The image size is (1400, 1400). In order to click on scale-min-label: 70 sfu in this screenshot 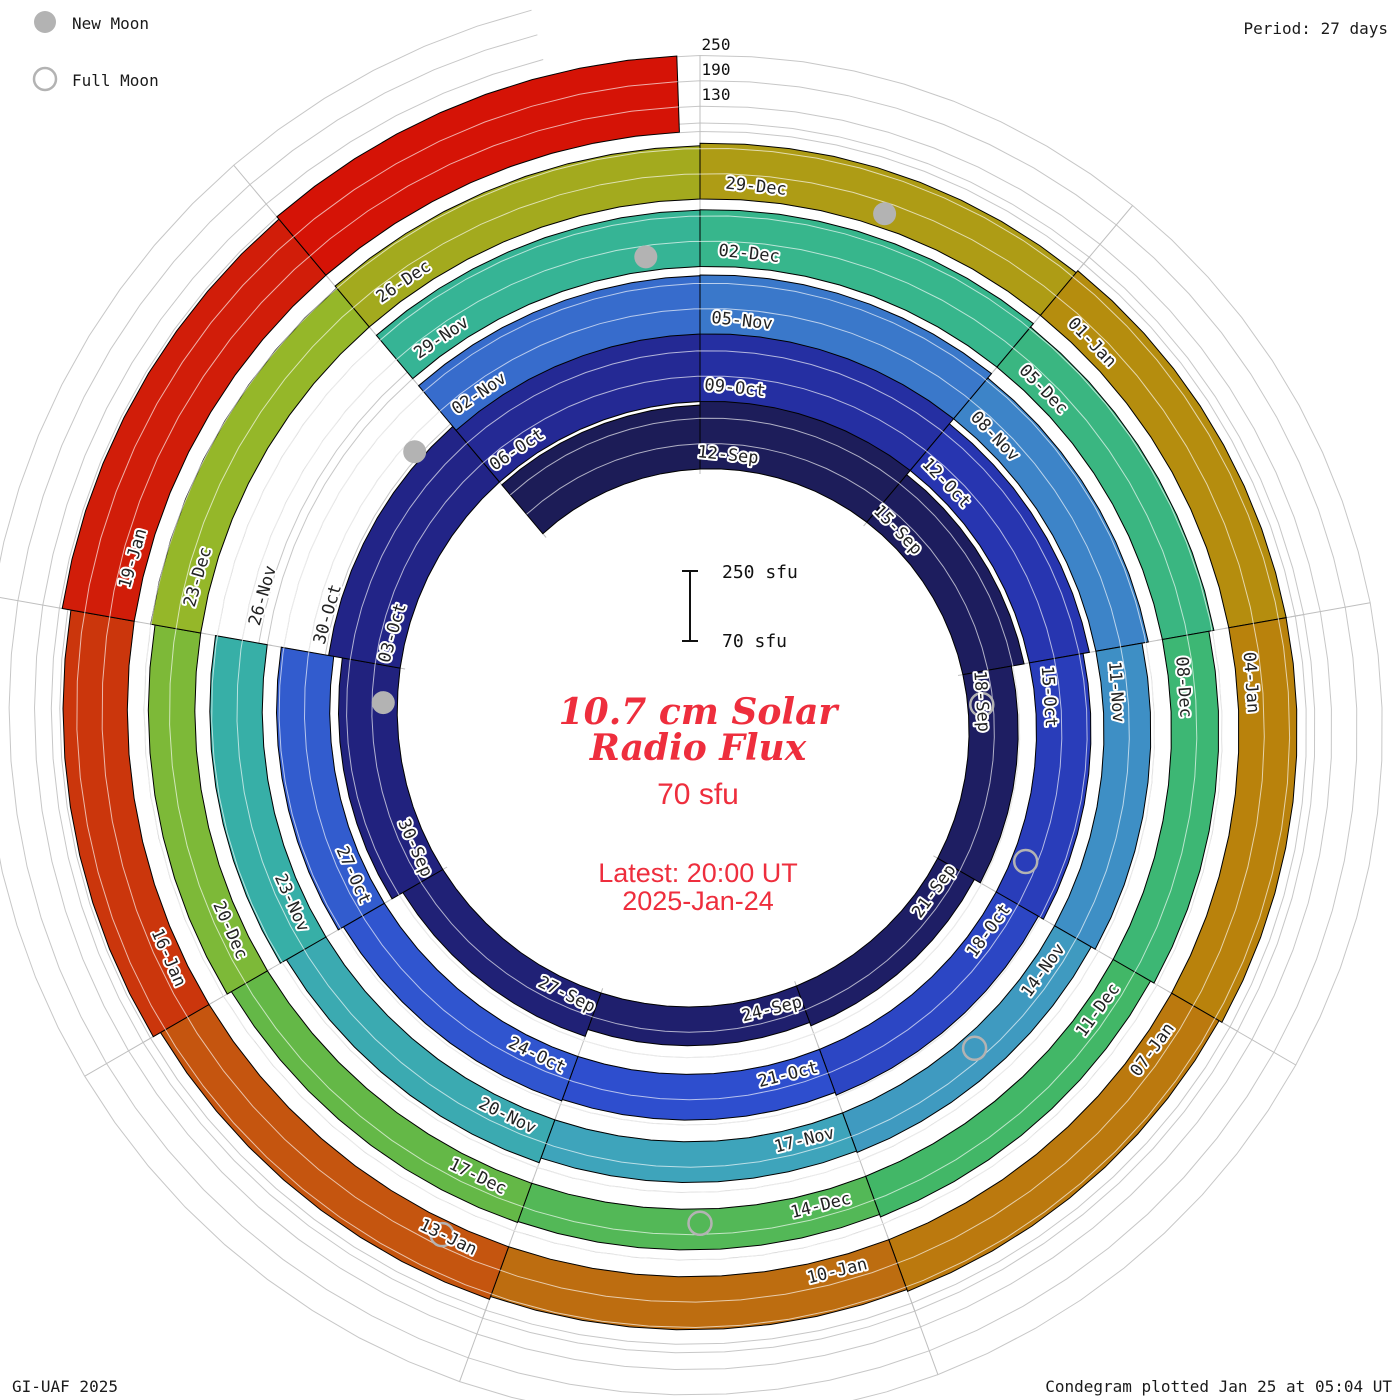, I will do `click(754, 641)`.